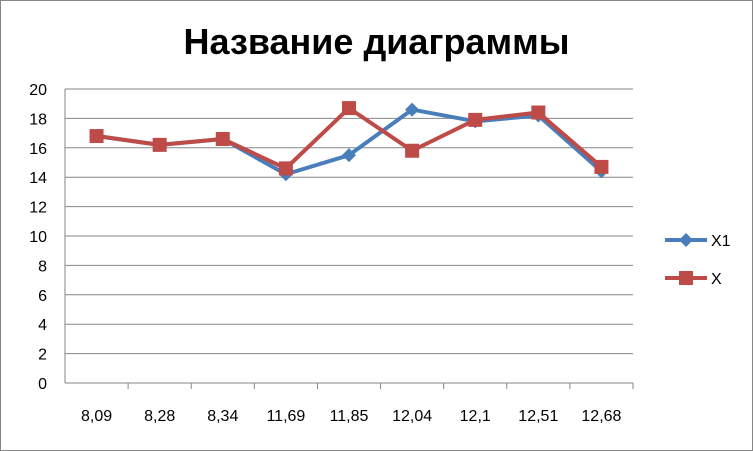  Describe the element at coordinates (686, 278) in the screenshot. I see `legend-marker-X` at that location.